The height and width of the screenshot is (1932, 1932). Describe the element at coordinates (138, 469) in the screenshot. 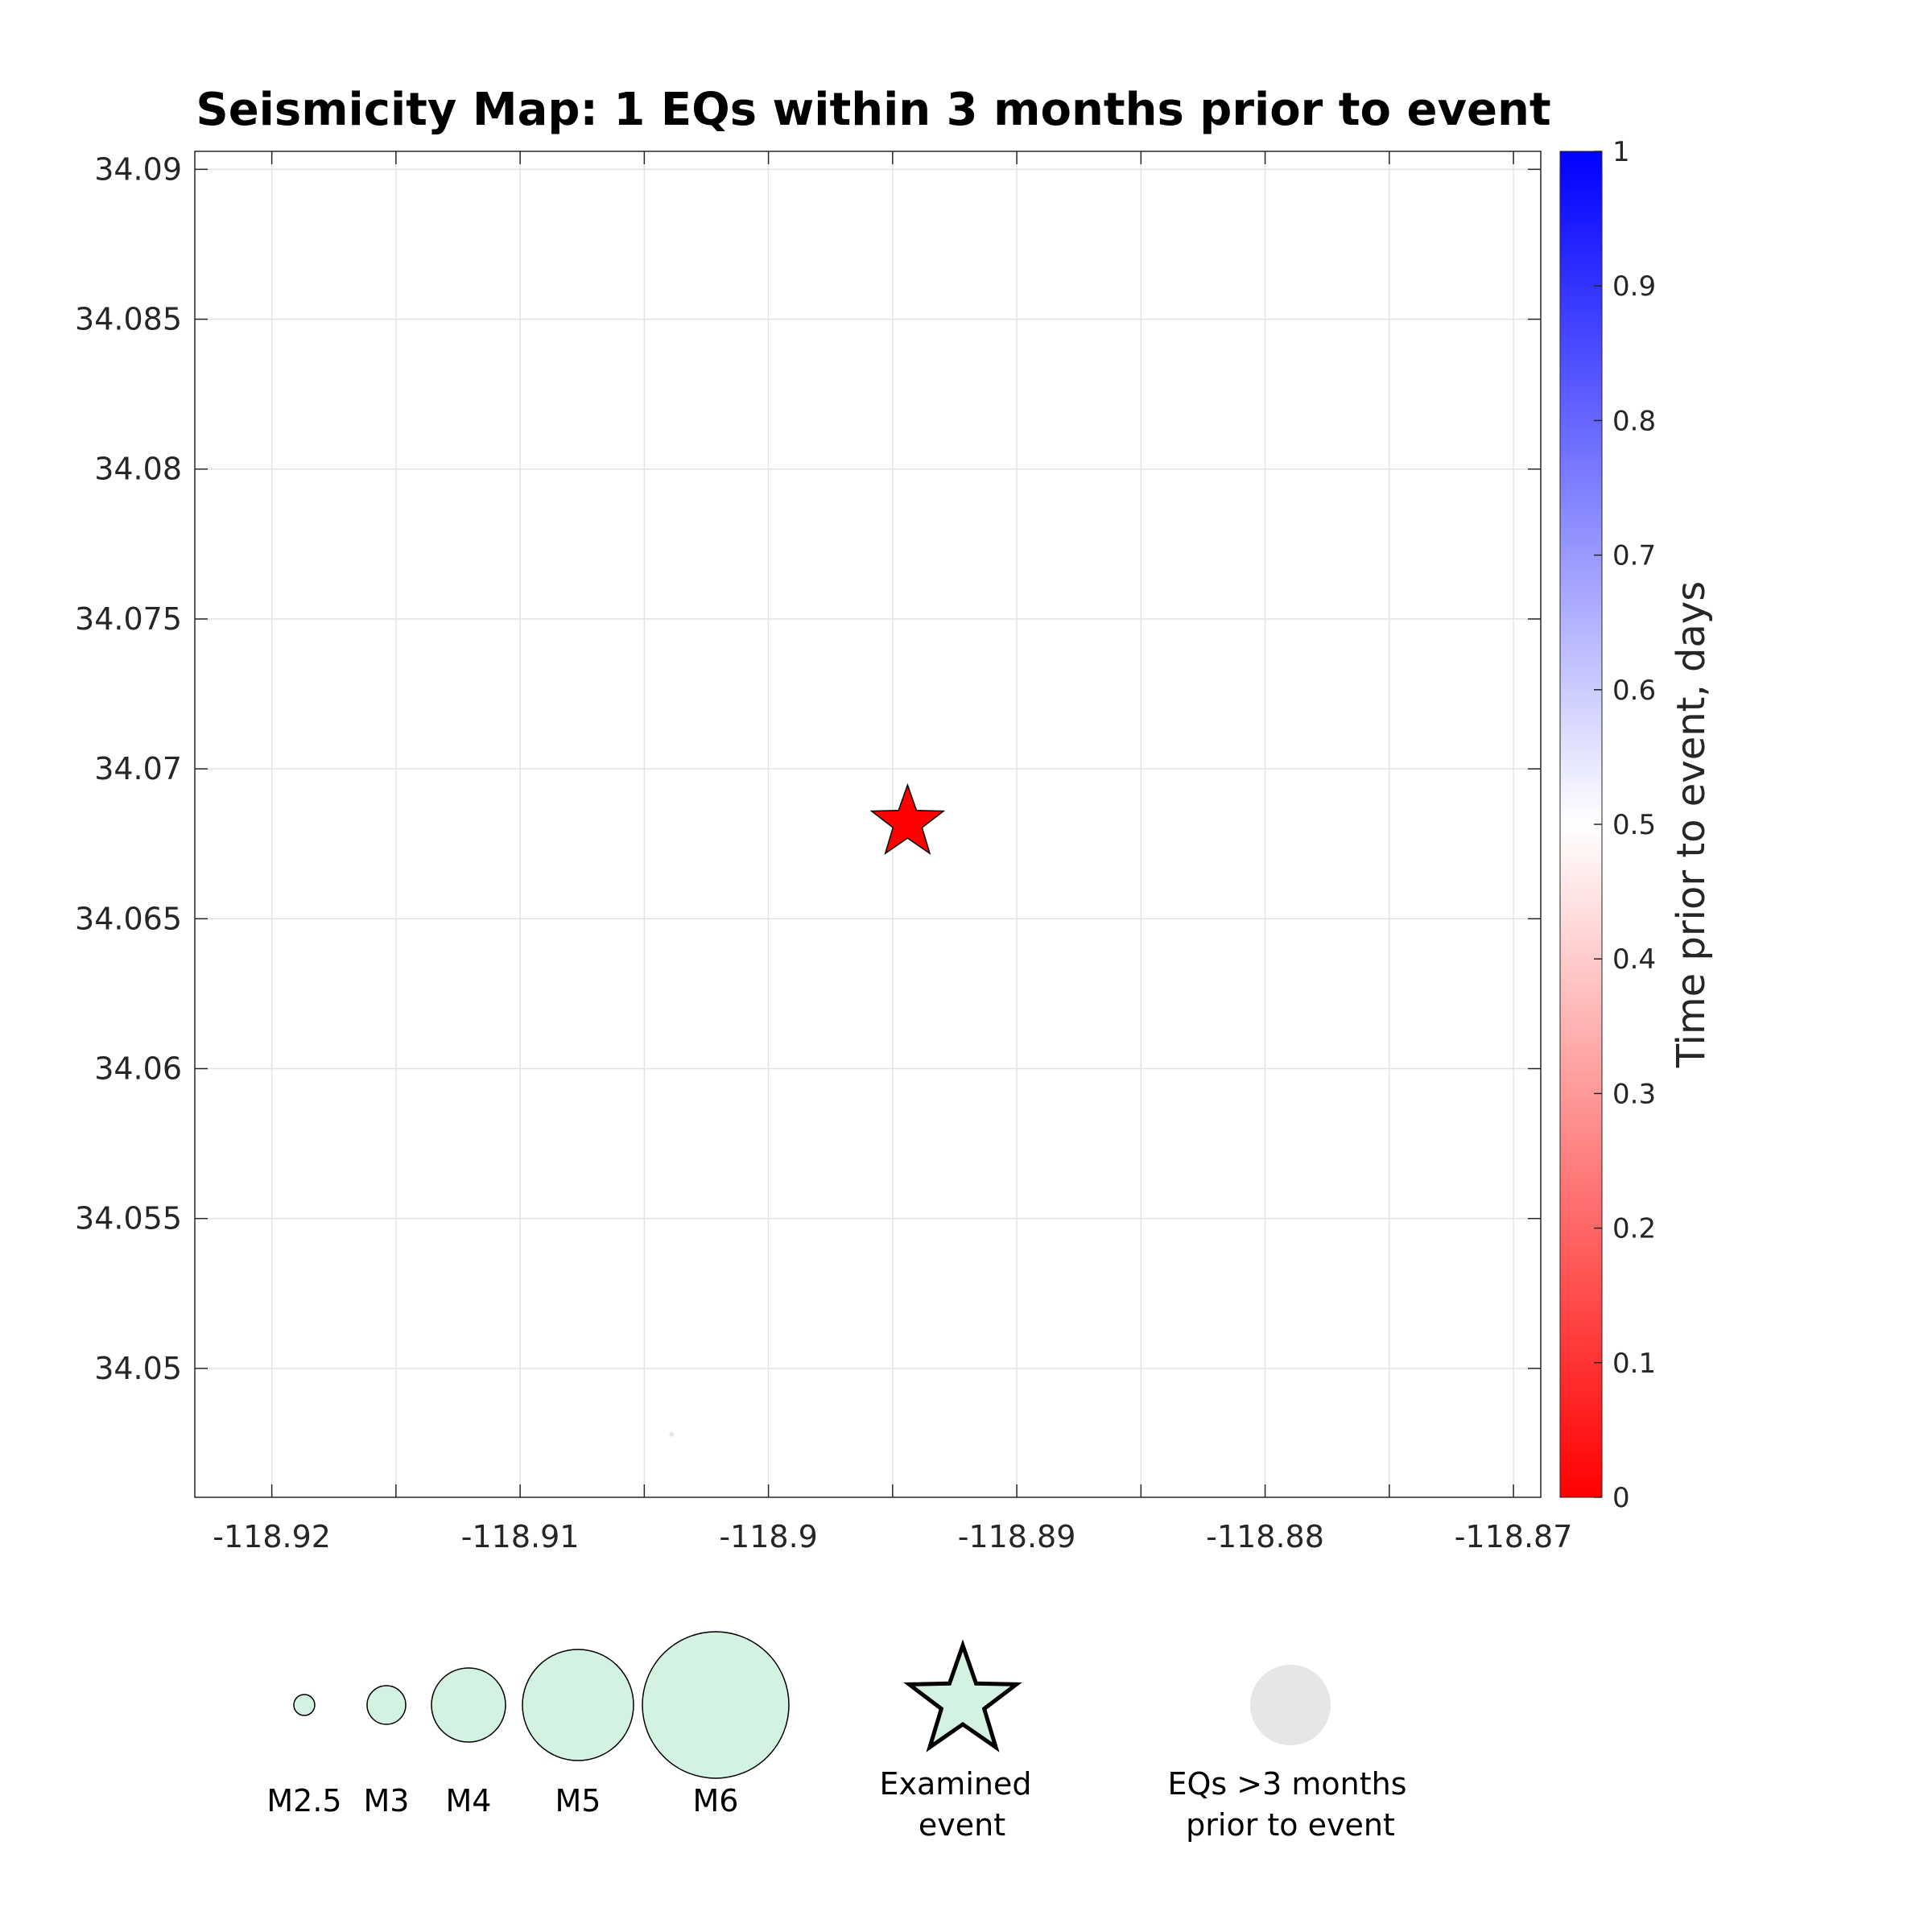

I see `y-tick-label: 34.08` at that location.